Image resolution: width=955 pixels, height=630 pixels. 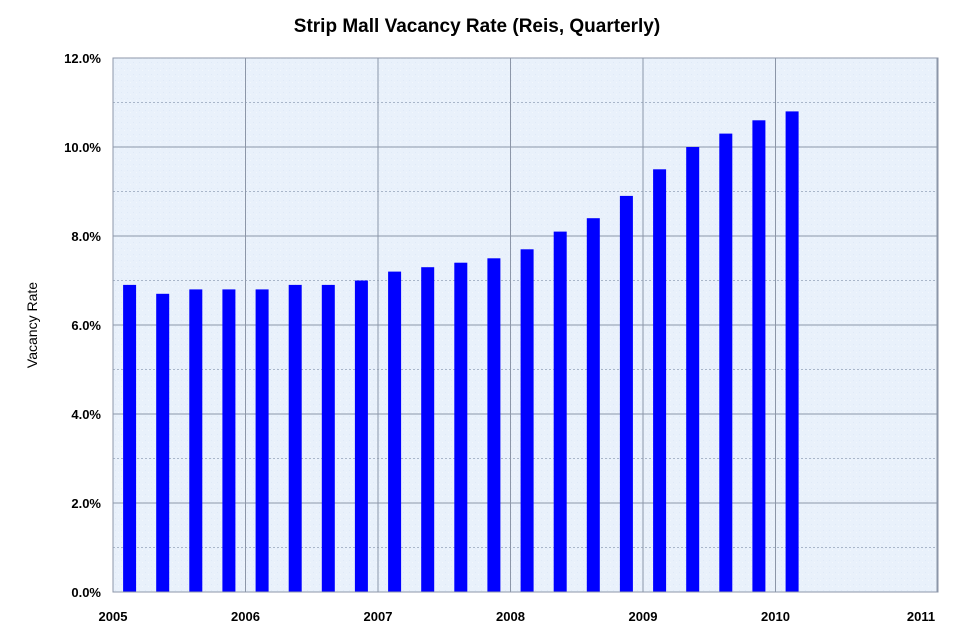 What do you see at coordinates (86, 325) in the screenshot?
I see `y-tick-label: 6.0%` at bounding box center [86, 325].